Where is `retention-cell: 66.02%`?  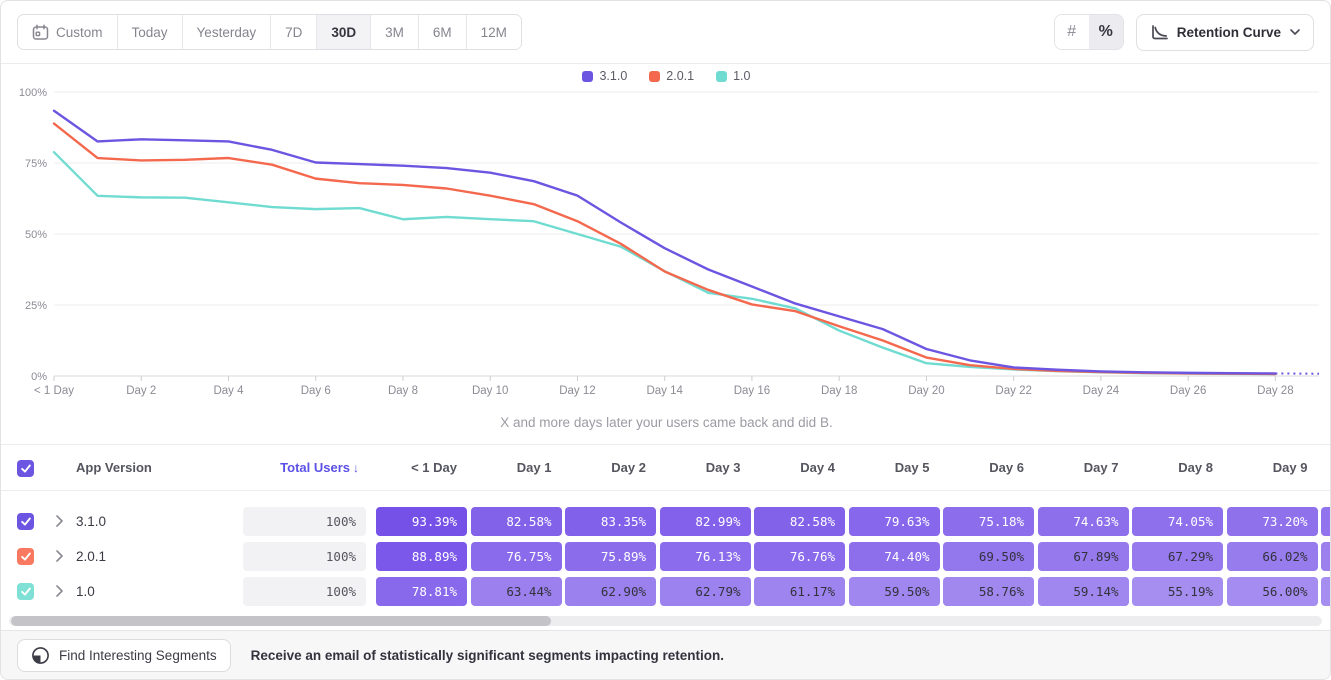 retention-cell: 66.02% is located at coordinates (1272, 556).